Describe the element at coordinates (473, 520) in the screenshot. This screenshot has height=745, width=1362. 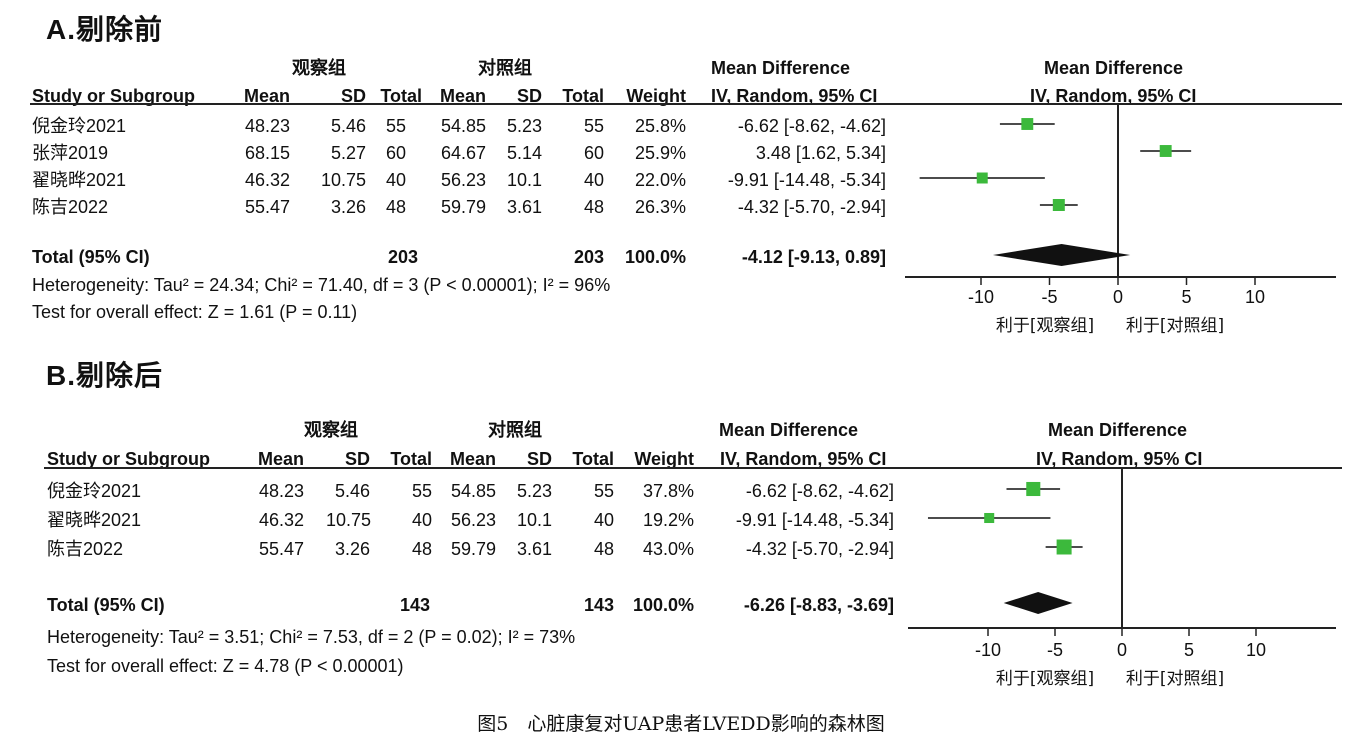
I see `g2-mean: 56.23` at that location.